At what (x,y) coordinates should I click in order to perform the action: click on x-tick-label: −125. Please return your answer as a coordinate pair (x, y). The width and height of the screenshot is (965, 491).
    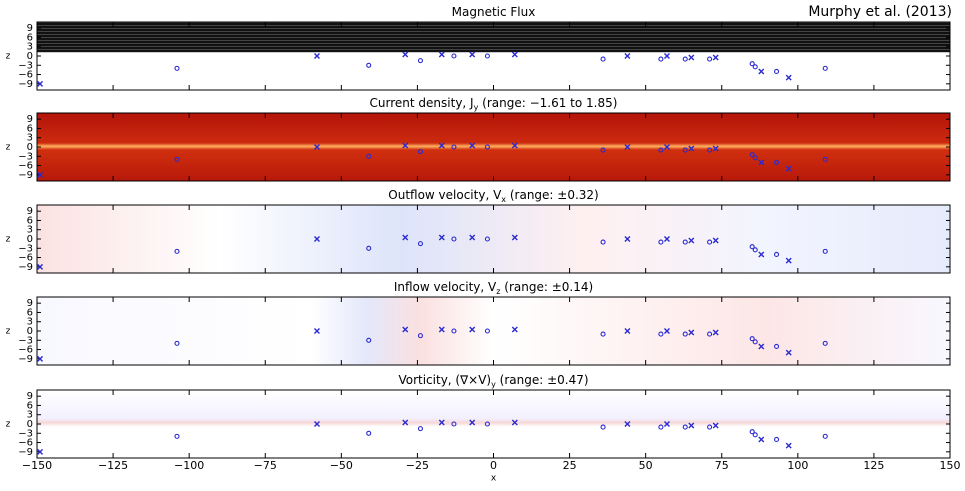
    Looking at the image, I should click on (113, 465).